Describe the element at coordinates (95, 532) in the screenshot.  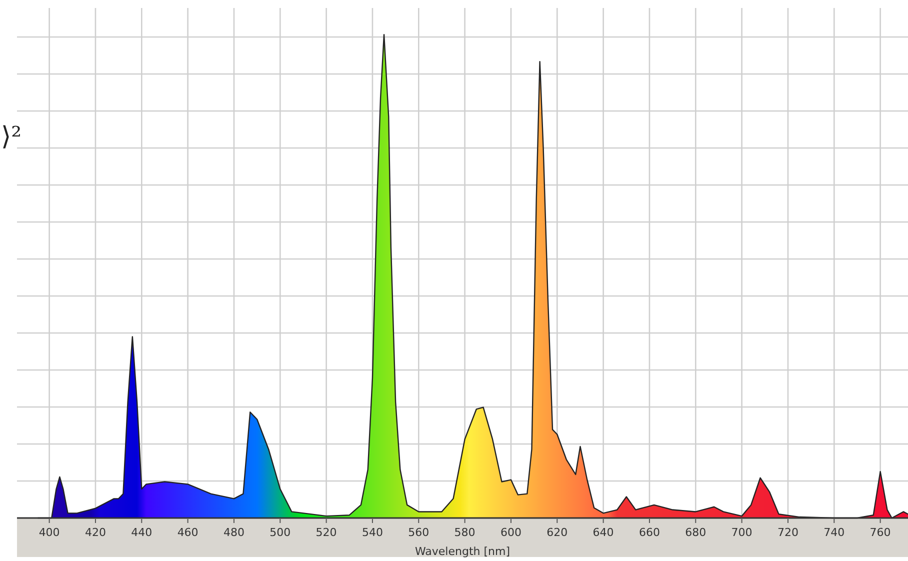
I see `x-tick-label: 420` at that location.